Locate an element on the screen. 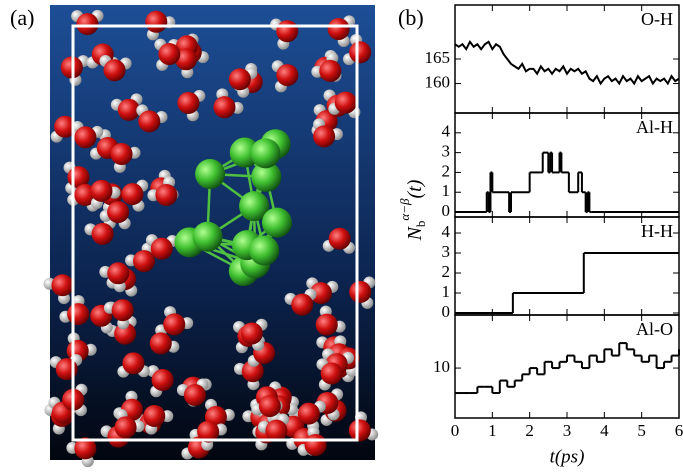 This screenshot has height=472, width=683. series-label: Al-H is located at coordinates (654, 127).